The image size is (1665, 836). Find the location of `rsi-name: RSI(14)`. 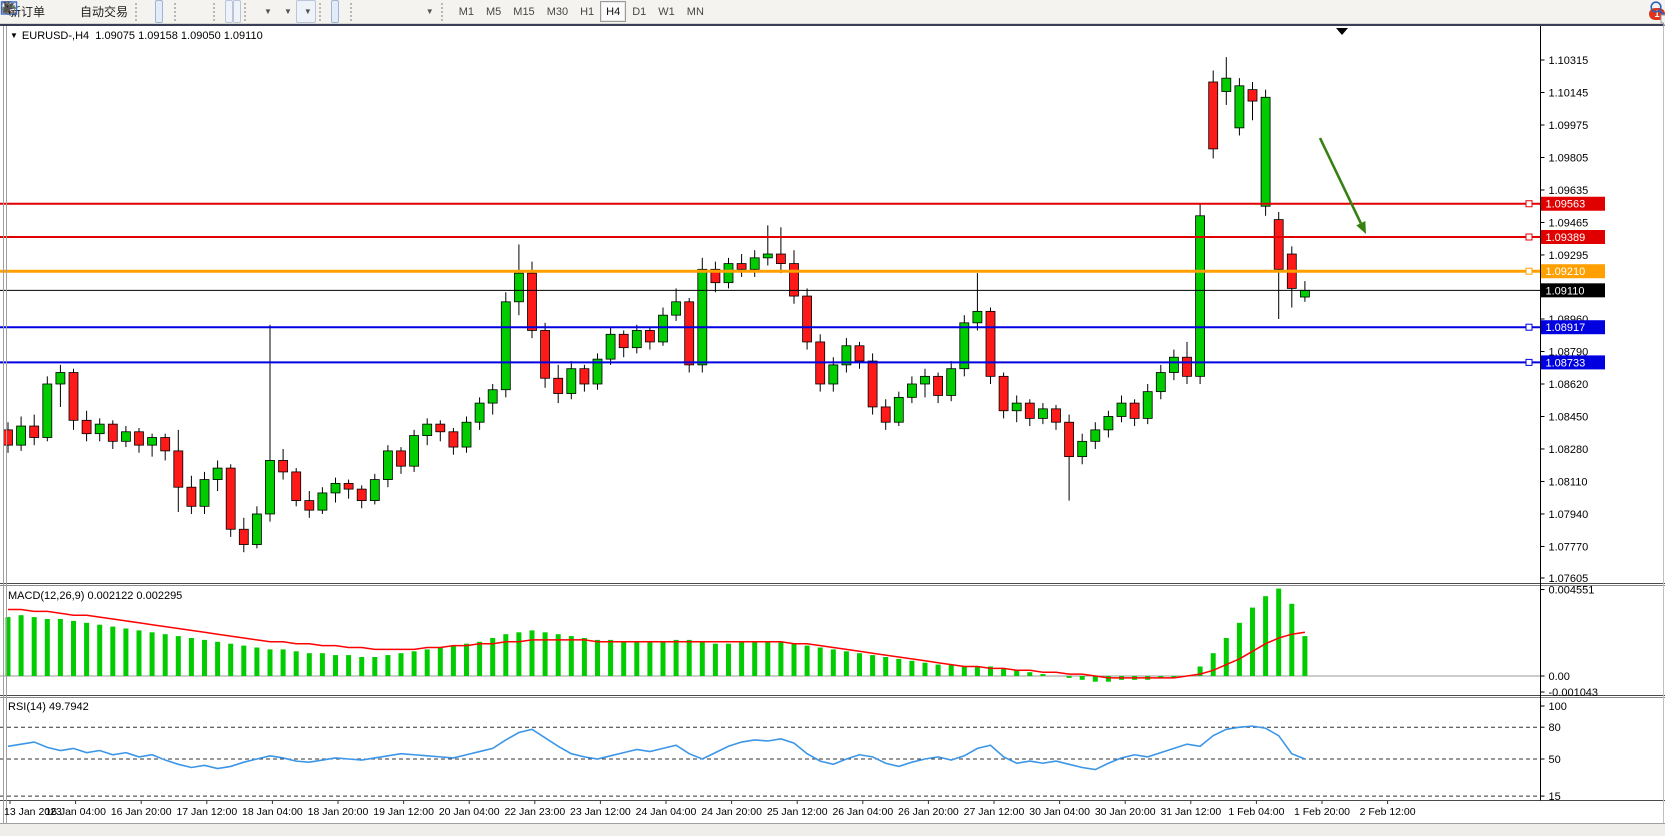

rsi-name: RSI(14) is located at coordinates (27, 707).